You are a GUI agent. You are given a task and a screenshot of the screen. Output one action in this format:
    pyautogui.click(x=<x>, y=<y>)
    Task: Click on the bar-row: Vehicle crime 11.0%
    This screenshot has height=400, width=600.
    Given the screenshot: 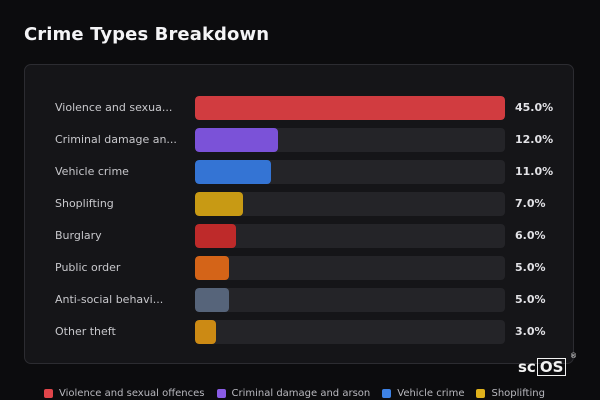 What is the action you would take?
    pyautogui.click(x=299, y=172)
    